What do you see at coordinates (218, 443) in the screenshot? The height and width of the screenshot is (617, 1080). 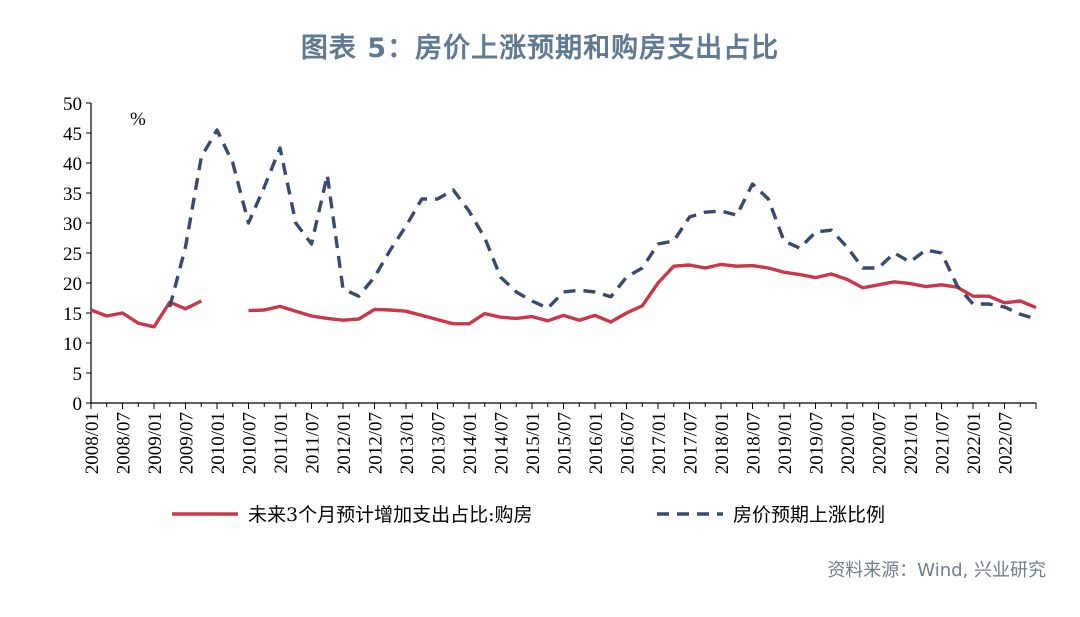 I see `x-tick-label: 2010/01` at bounding box center [218, 443].